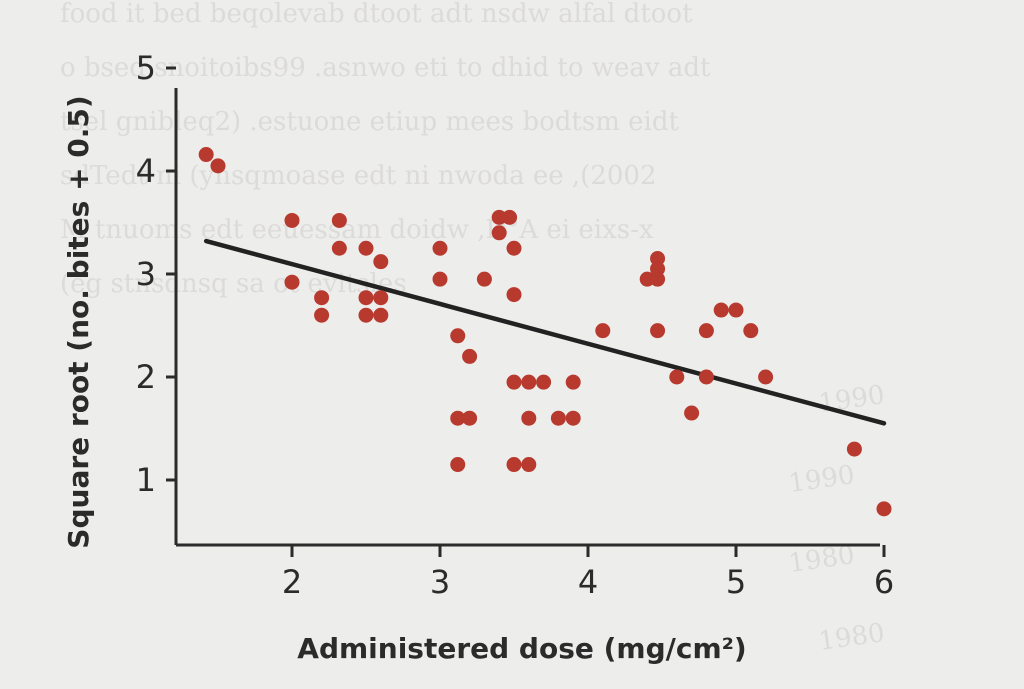 Image resolution: width=1024 pixels, height=689 pixels. Describe the element at coordinates (292, 582) in the screenshot. I see `x-tick-label: 2` at that location.